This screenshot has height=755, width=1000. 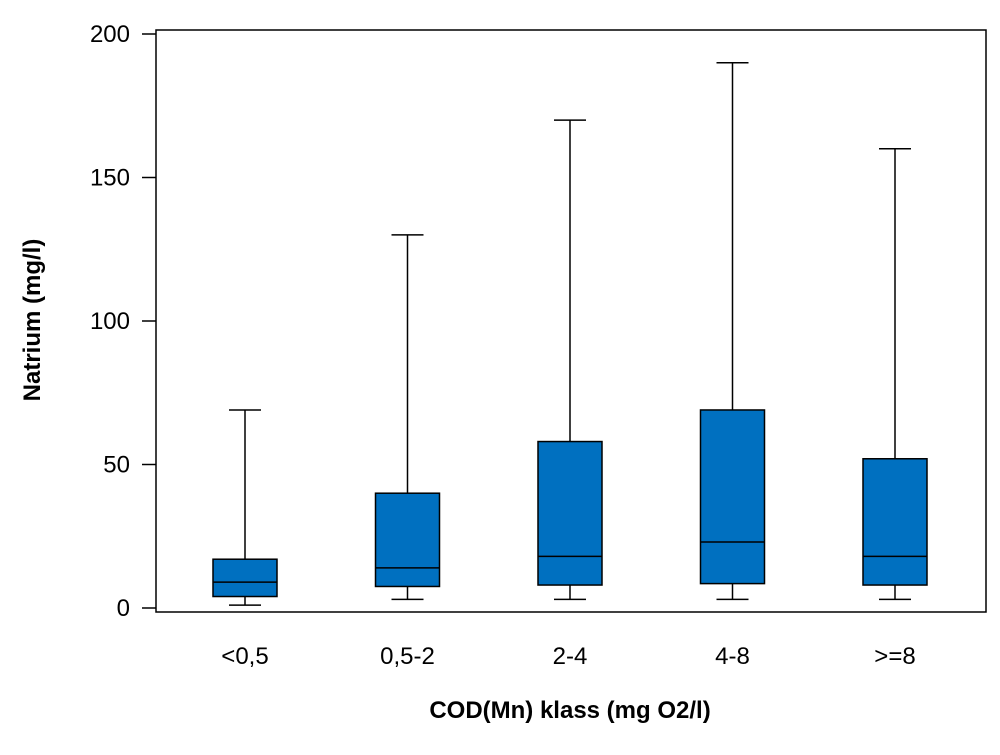 I want to click on y-tick-label: 50, so click(x=116, y=465).